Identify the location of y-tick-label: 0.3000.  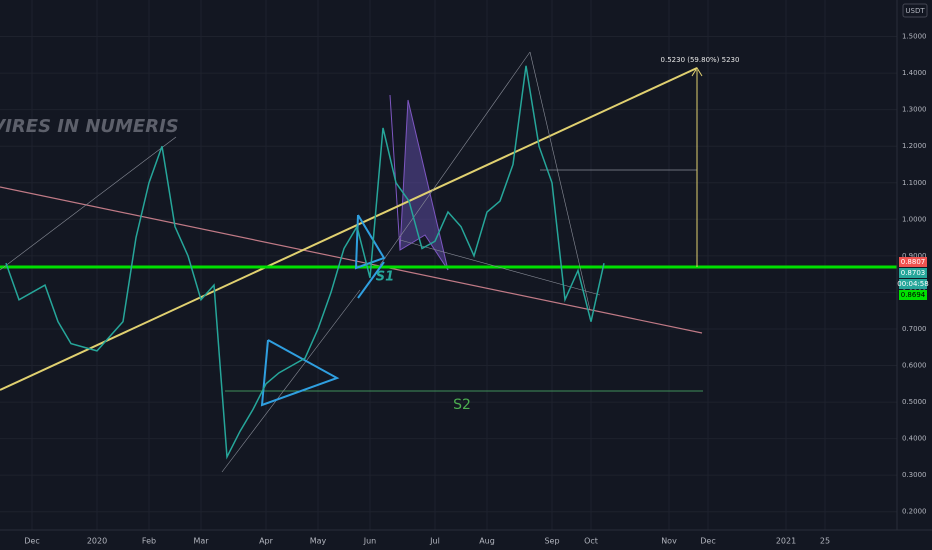
(914, 475).